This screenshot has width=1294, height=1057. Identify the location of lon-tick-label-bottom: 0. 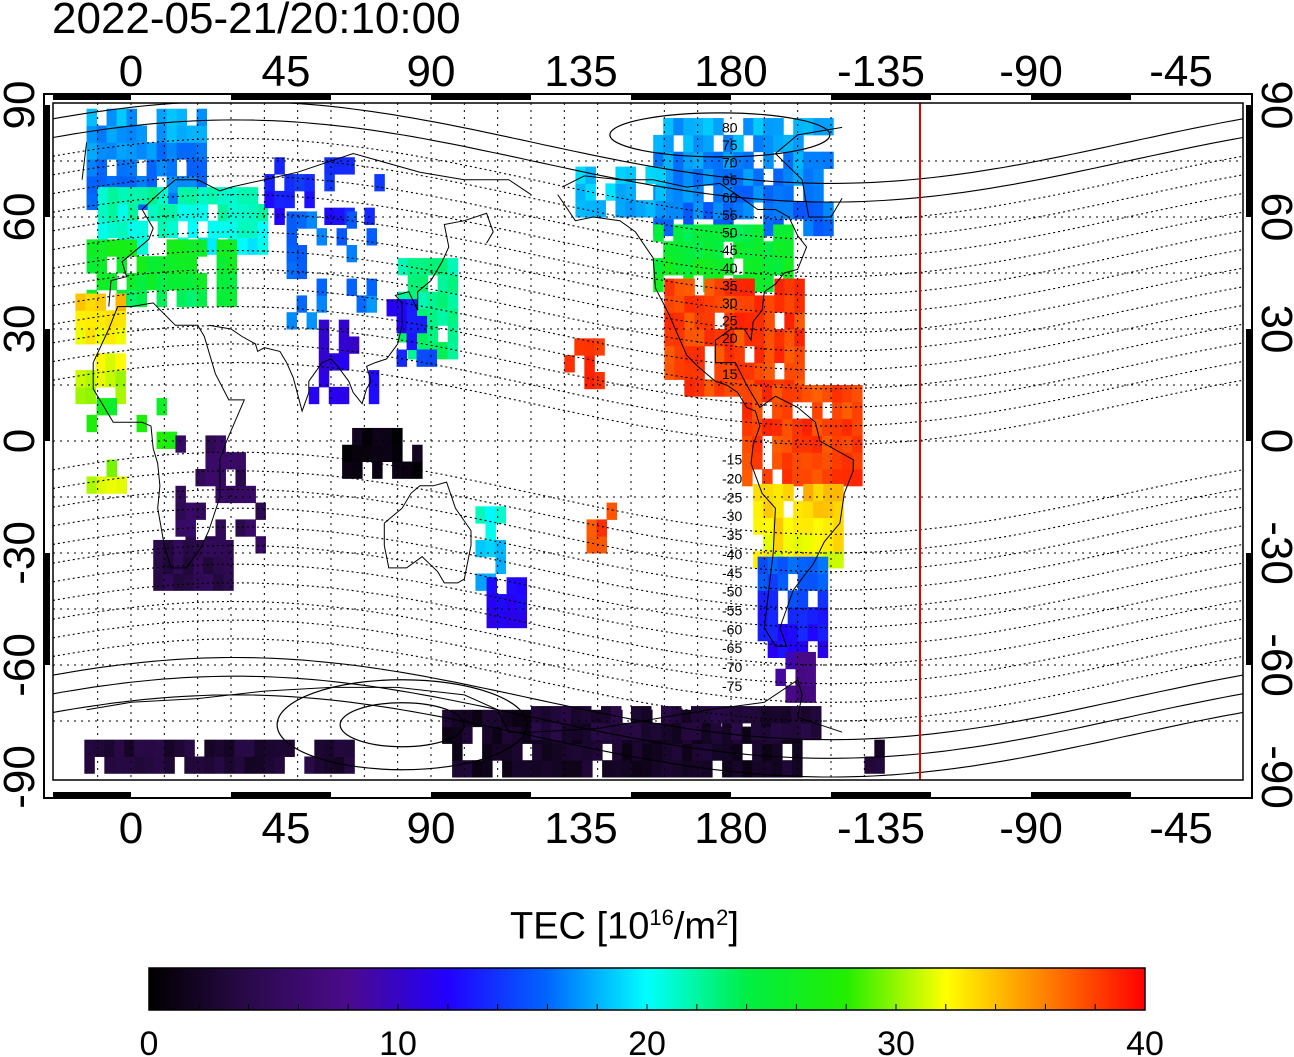
(131, 828).